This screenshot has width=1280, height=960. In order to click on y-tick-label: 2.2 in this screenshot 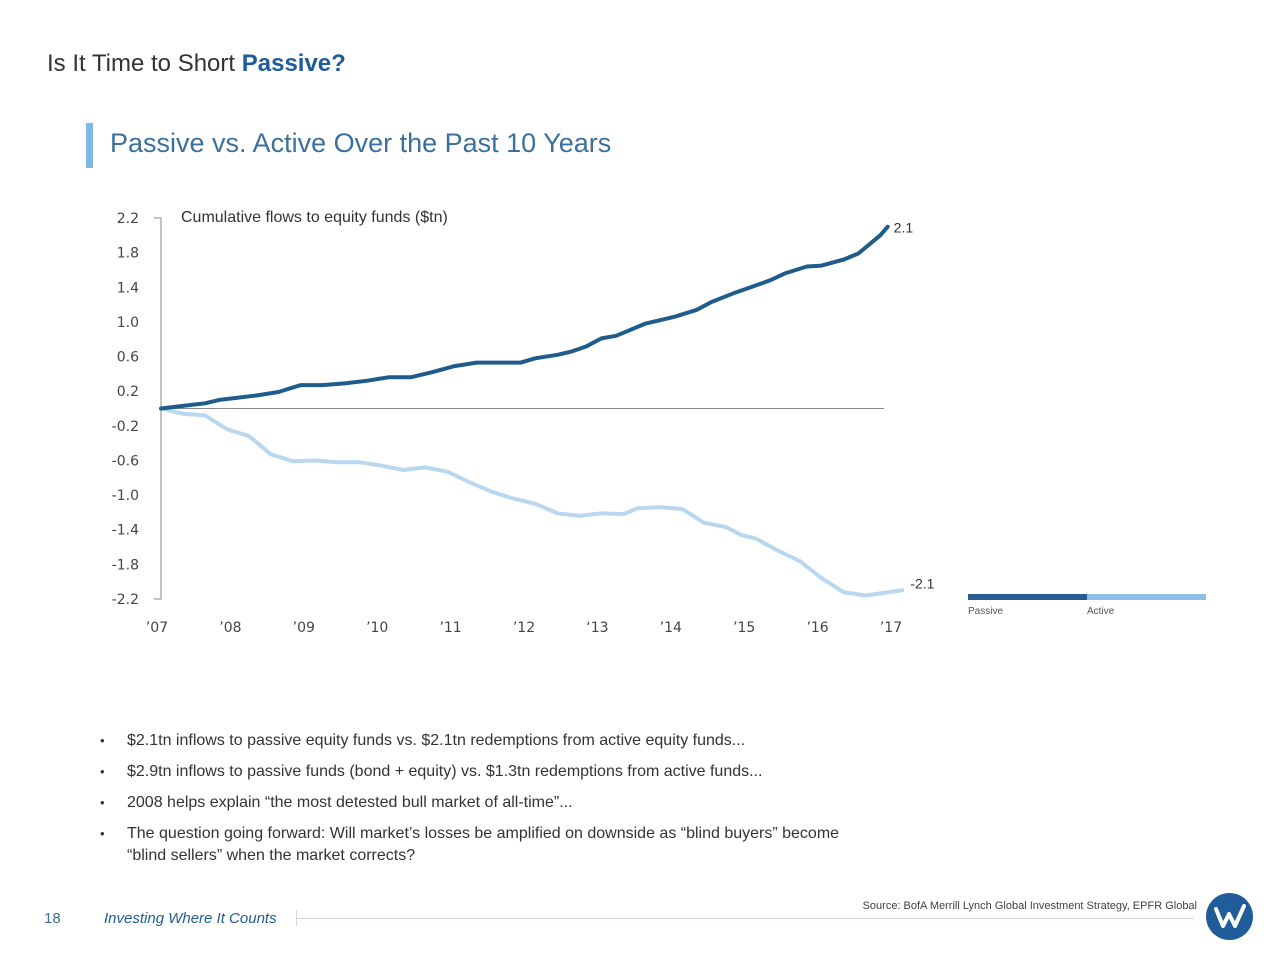, I will do `click(128, 219)`.